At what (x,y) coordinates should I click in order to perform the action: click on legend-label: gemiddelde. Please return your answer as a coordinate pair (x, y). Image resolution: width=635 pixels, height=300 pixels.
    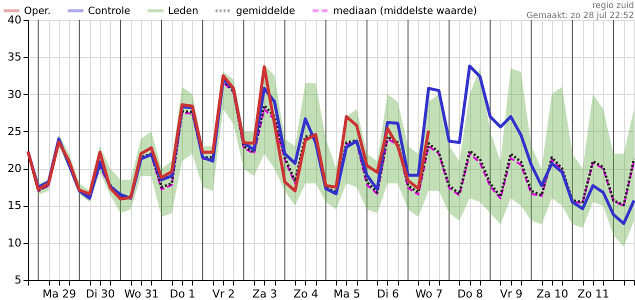
    Looking at the image, I should click on (266, 11).